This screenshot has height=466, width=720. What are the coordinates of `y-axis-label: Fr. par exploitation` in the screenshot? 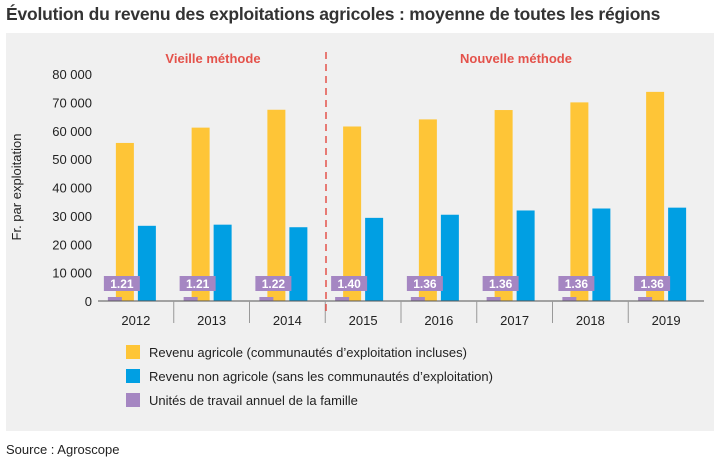 It's located at (16, 187).